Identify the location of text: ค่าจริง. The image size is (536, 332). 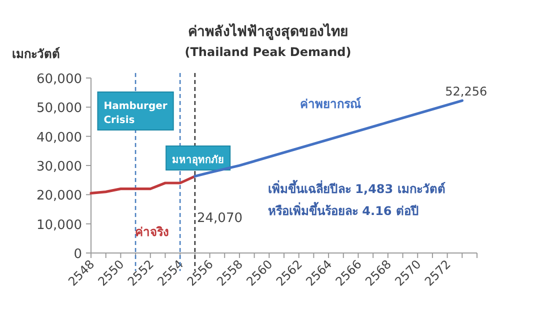
(152, 232).